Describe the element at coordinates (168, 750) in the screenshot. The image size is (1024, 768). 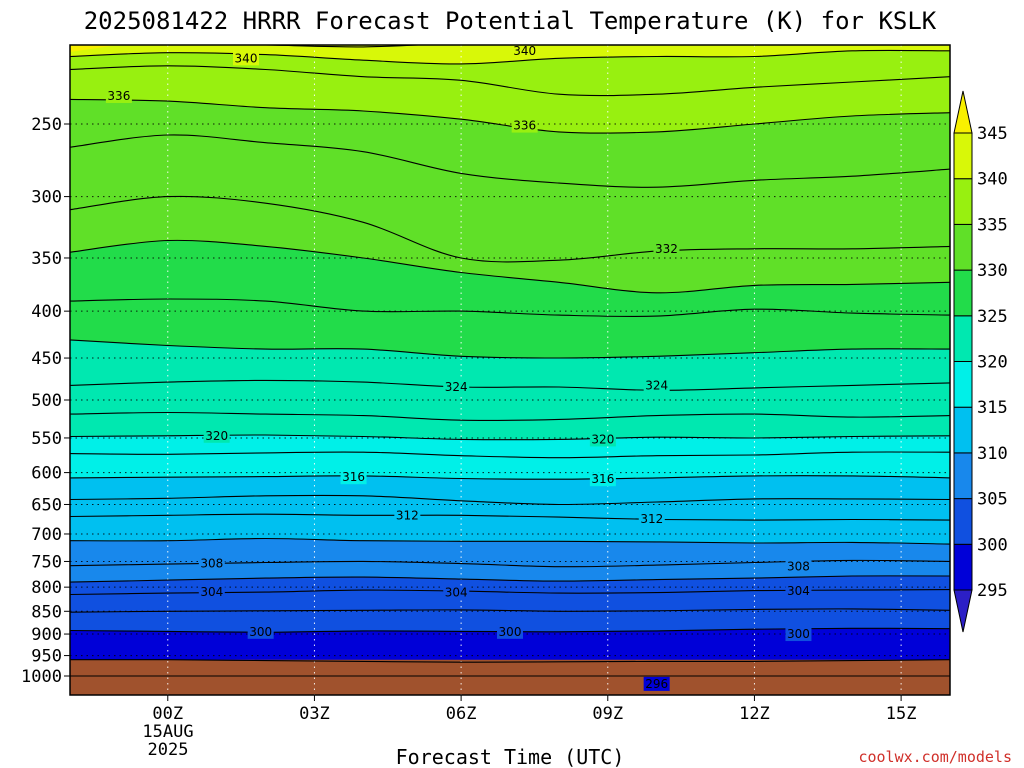
I see `x-date-year-label: 2025` at that location.